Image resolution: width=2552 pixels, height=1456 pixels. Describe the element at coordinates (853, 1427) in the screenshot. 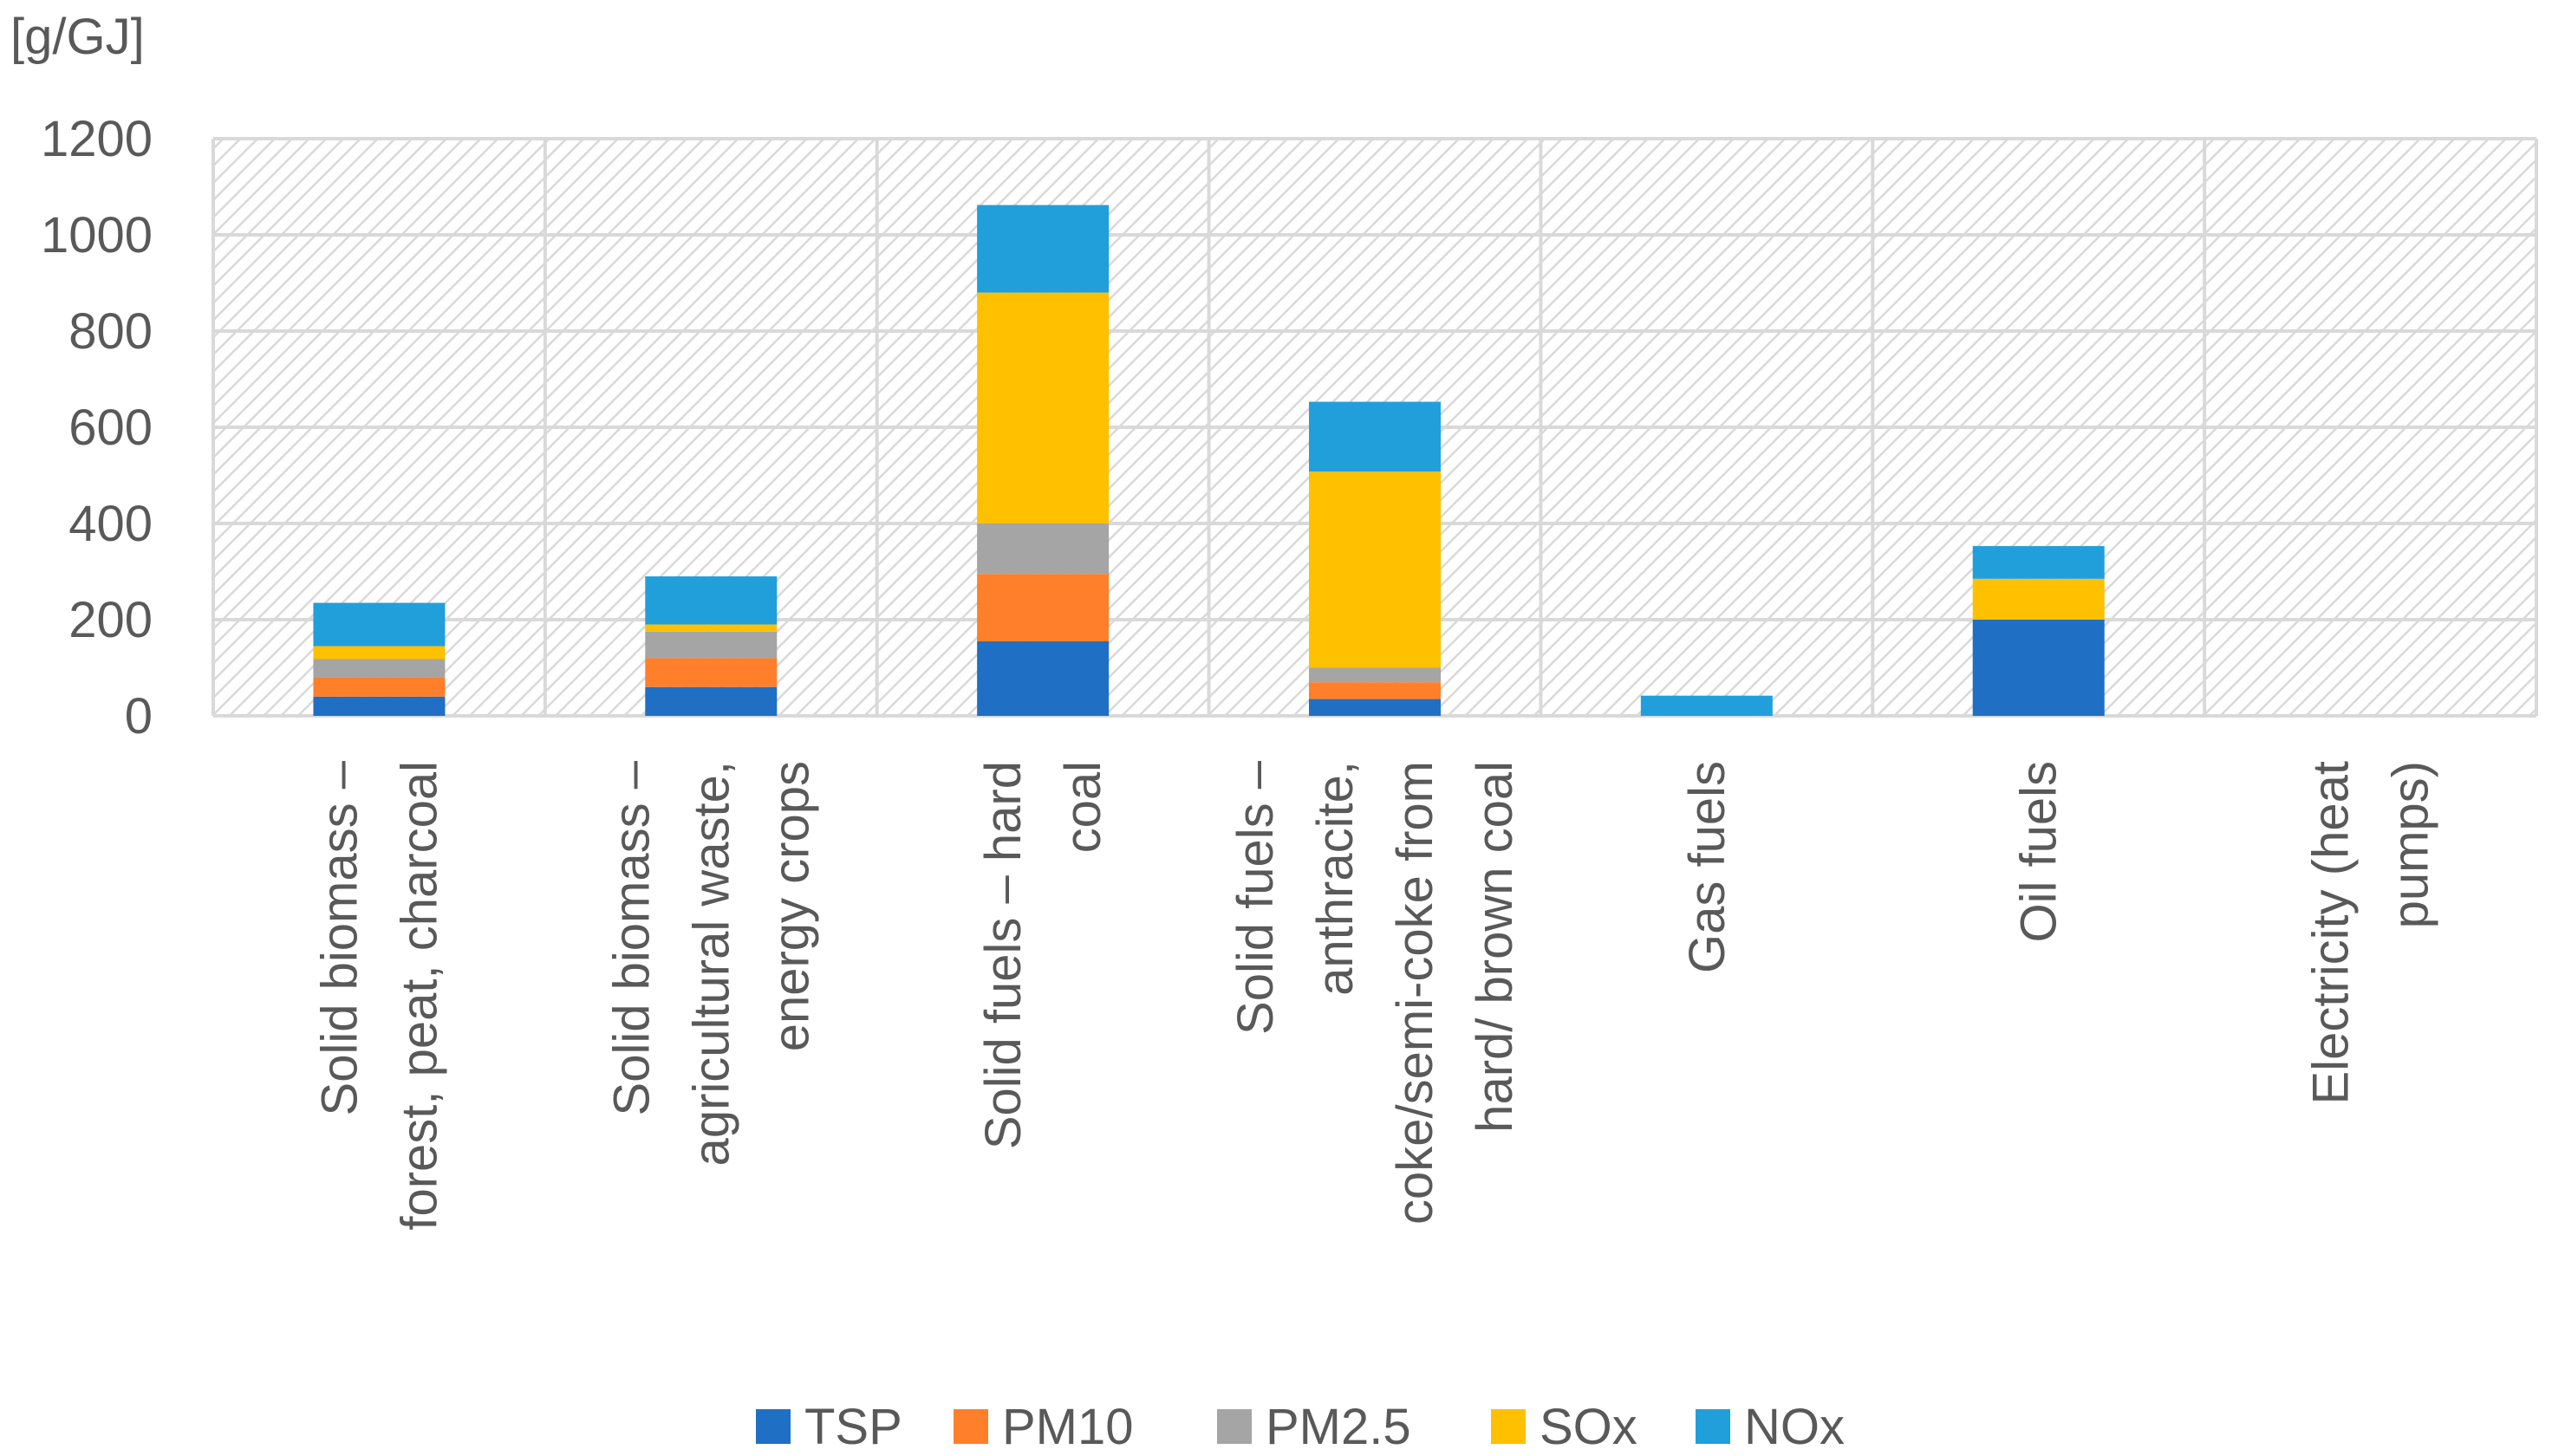

I see `legend-label-0: TSP` at that location.